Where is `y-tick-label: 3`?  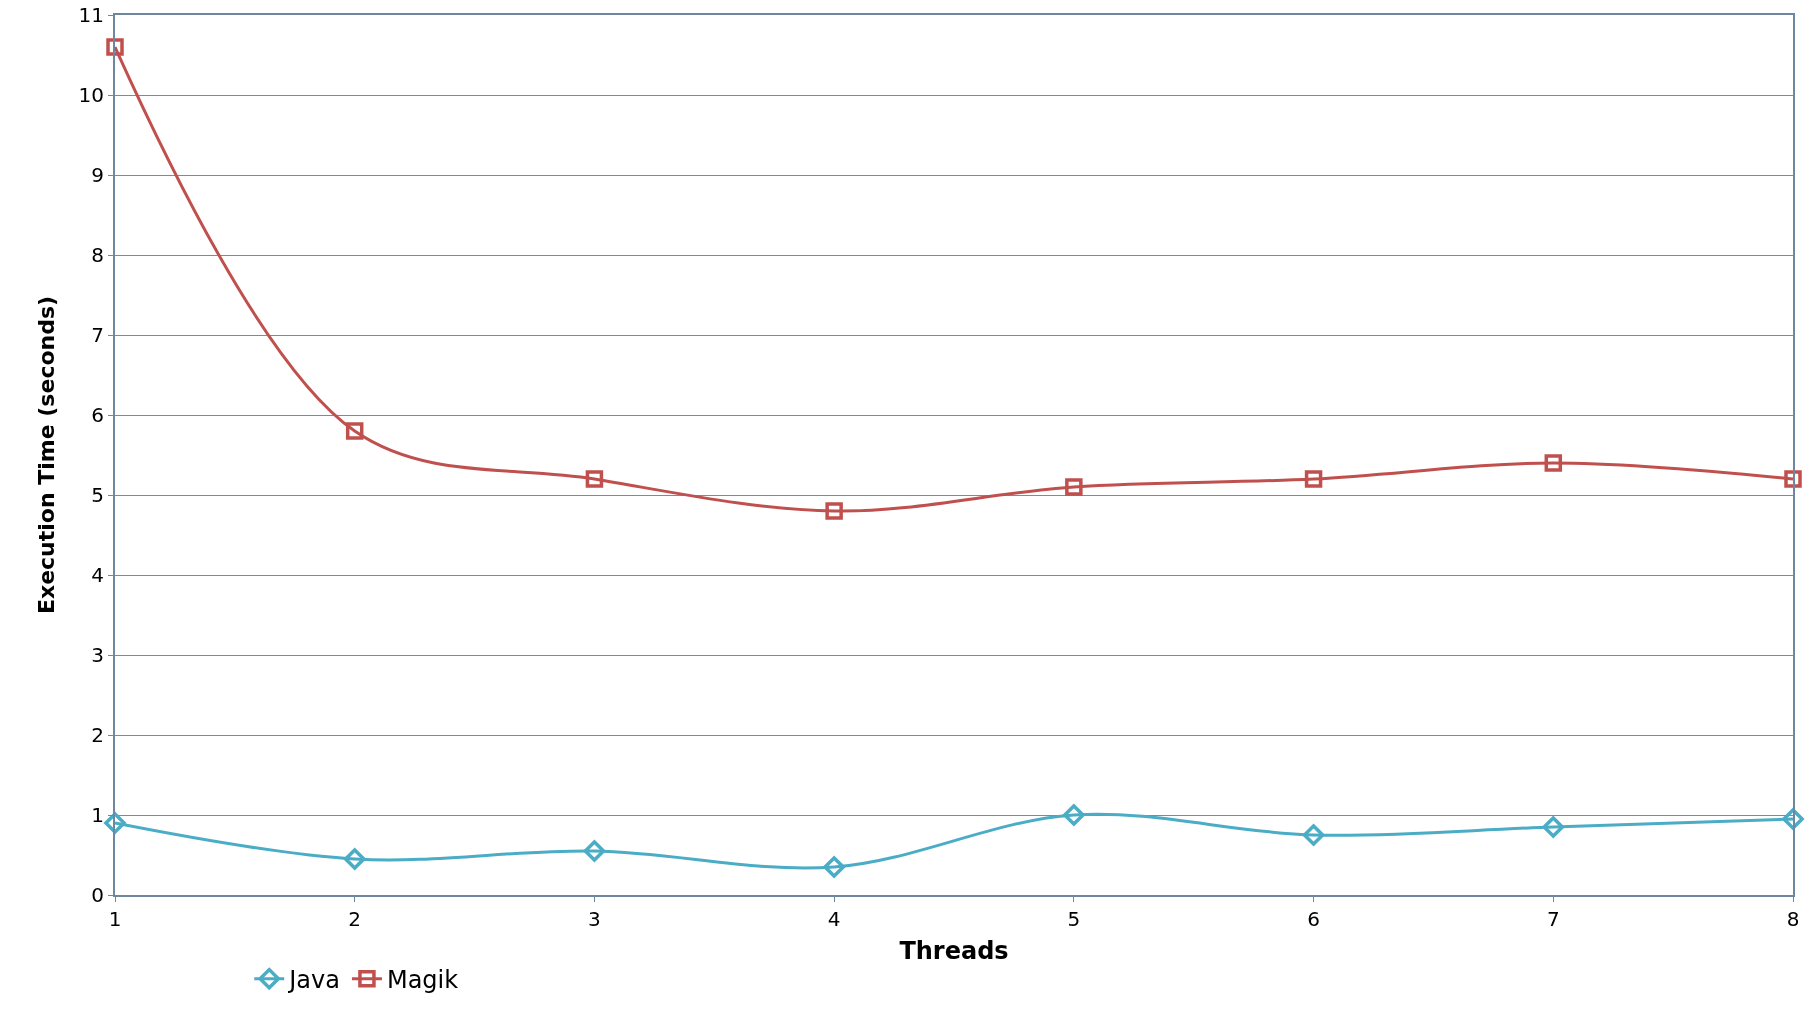 y-tick-label: 3 is located at coordinates (97, 655).